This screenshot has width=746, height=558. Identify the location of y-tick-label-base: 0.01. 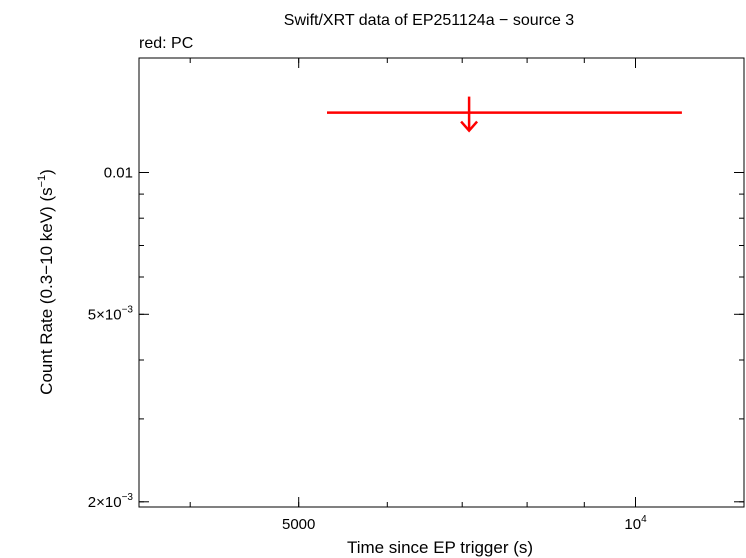
(118, 173).